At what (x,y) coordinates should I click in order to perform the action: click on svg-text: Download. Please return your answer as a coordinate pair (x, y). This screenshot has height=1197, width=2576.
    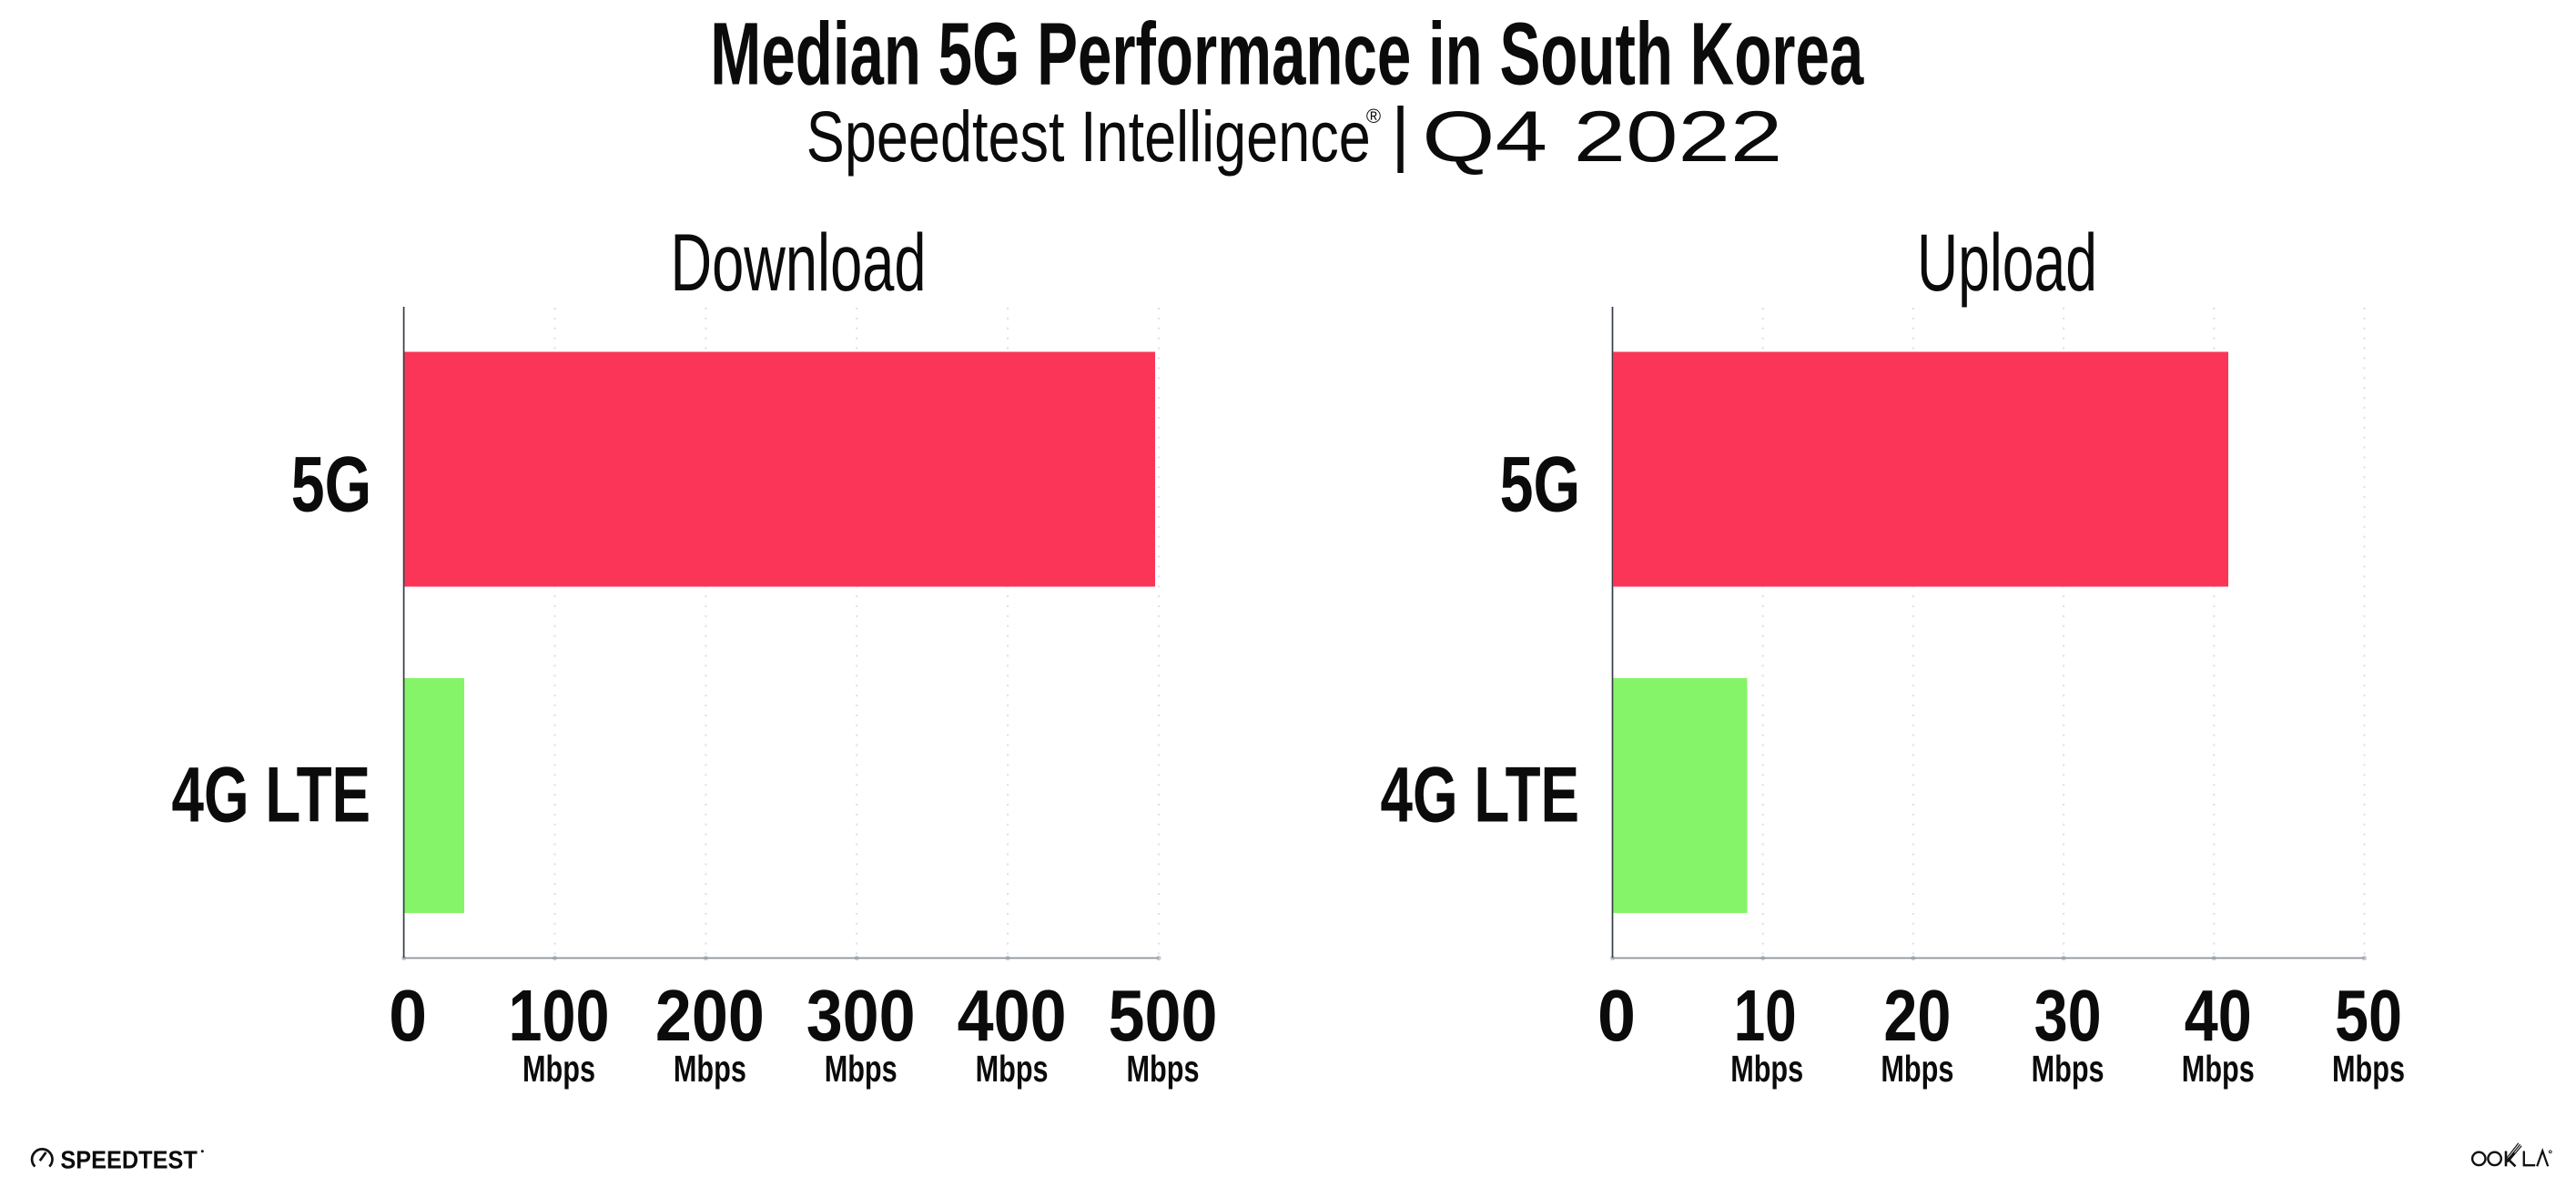
    Looking at the image, I should click on (799, 262).